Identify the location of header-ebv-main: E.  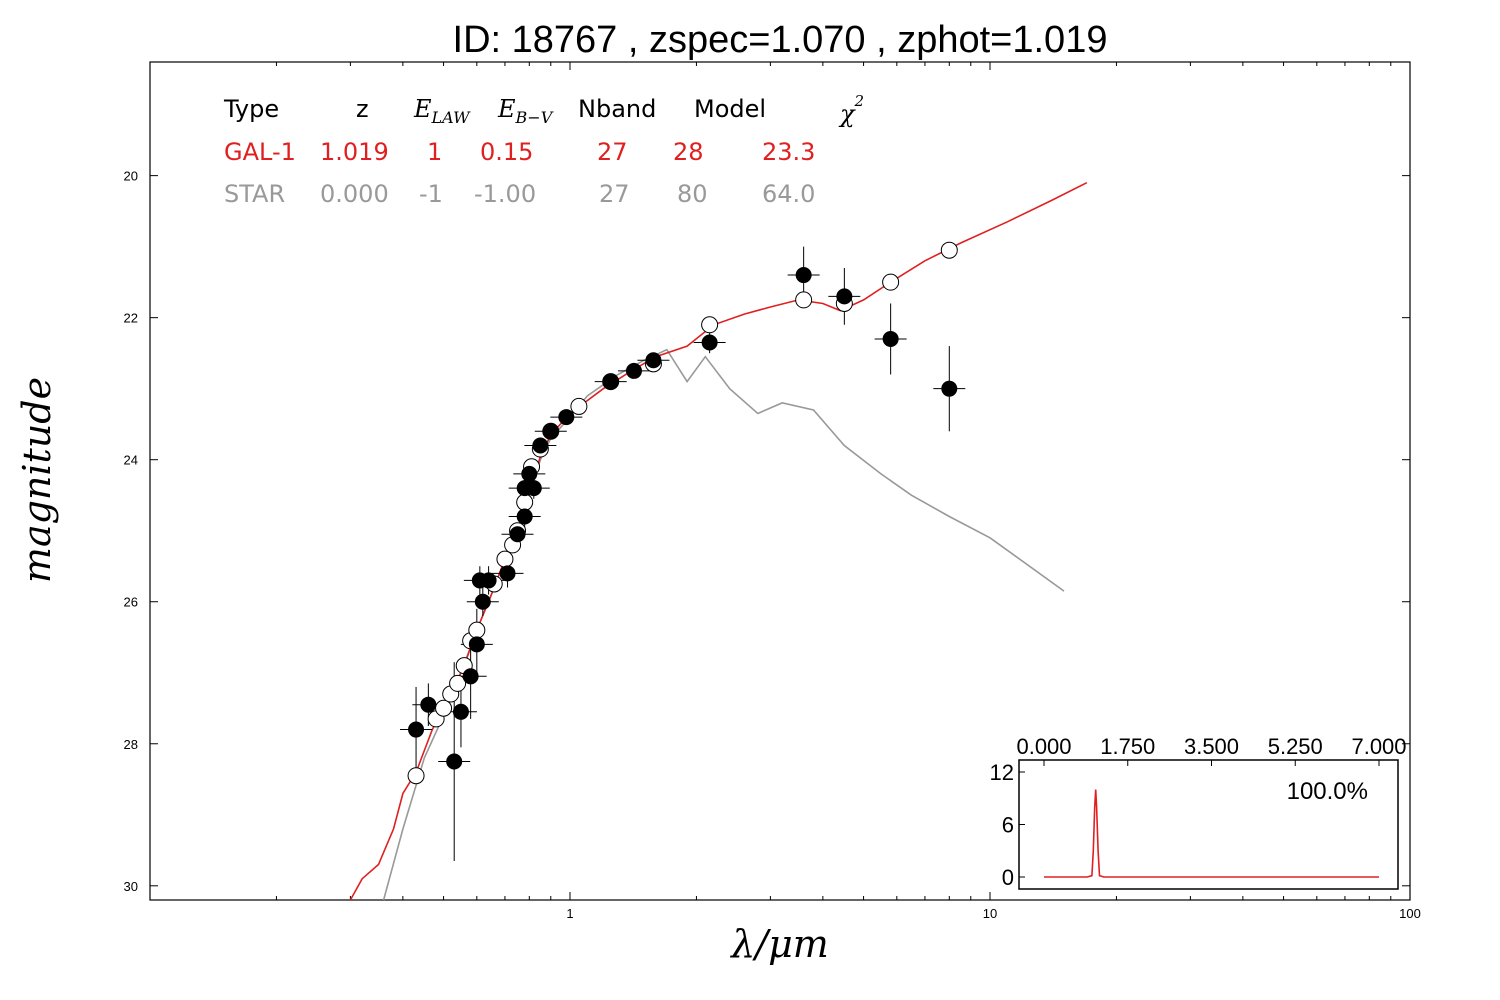
(506, 109).